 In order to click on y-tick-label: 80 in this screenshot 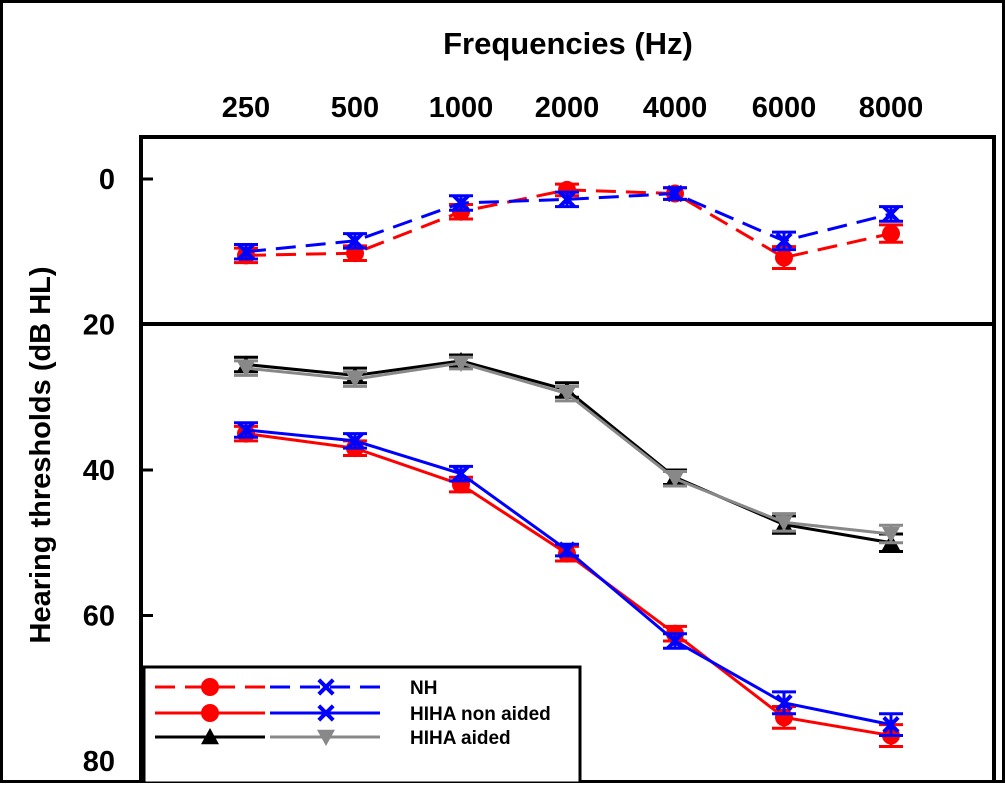, I will do `click(99, 762)`.